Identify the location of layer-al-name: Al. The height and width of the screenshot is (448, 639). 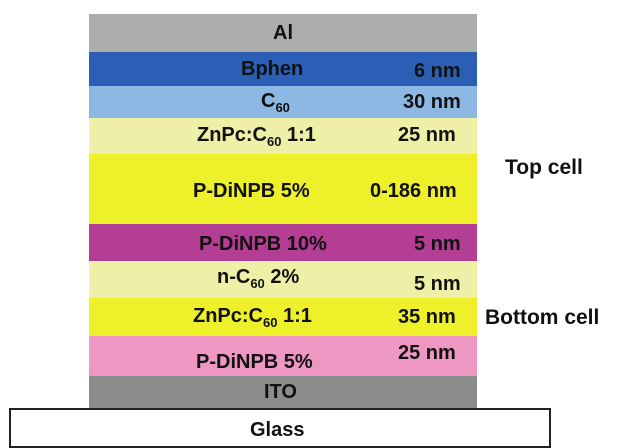
(283, 33).